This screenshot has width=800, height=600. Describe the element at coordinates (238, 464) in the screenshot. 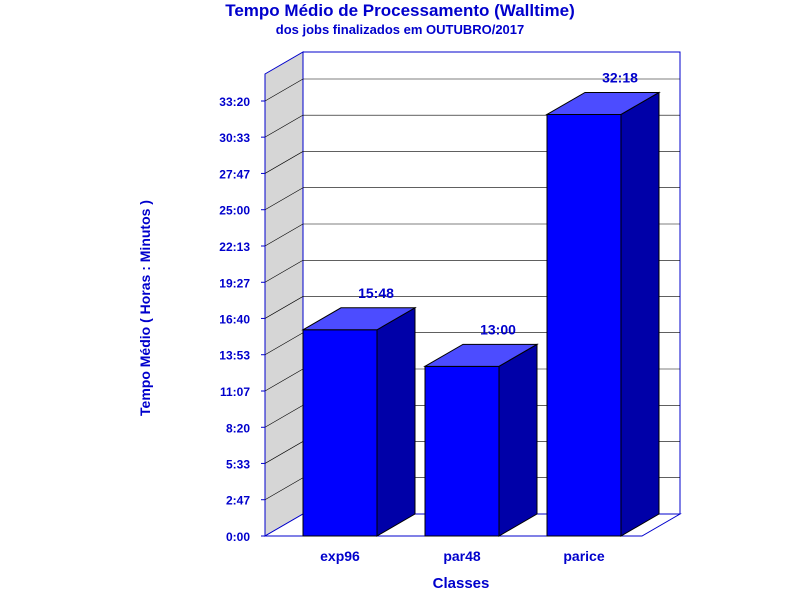

I see `y-tick-label: 5:33` at that location.